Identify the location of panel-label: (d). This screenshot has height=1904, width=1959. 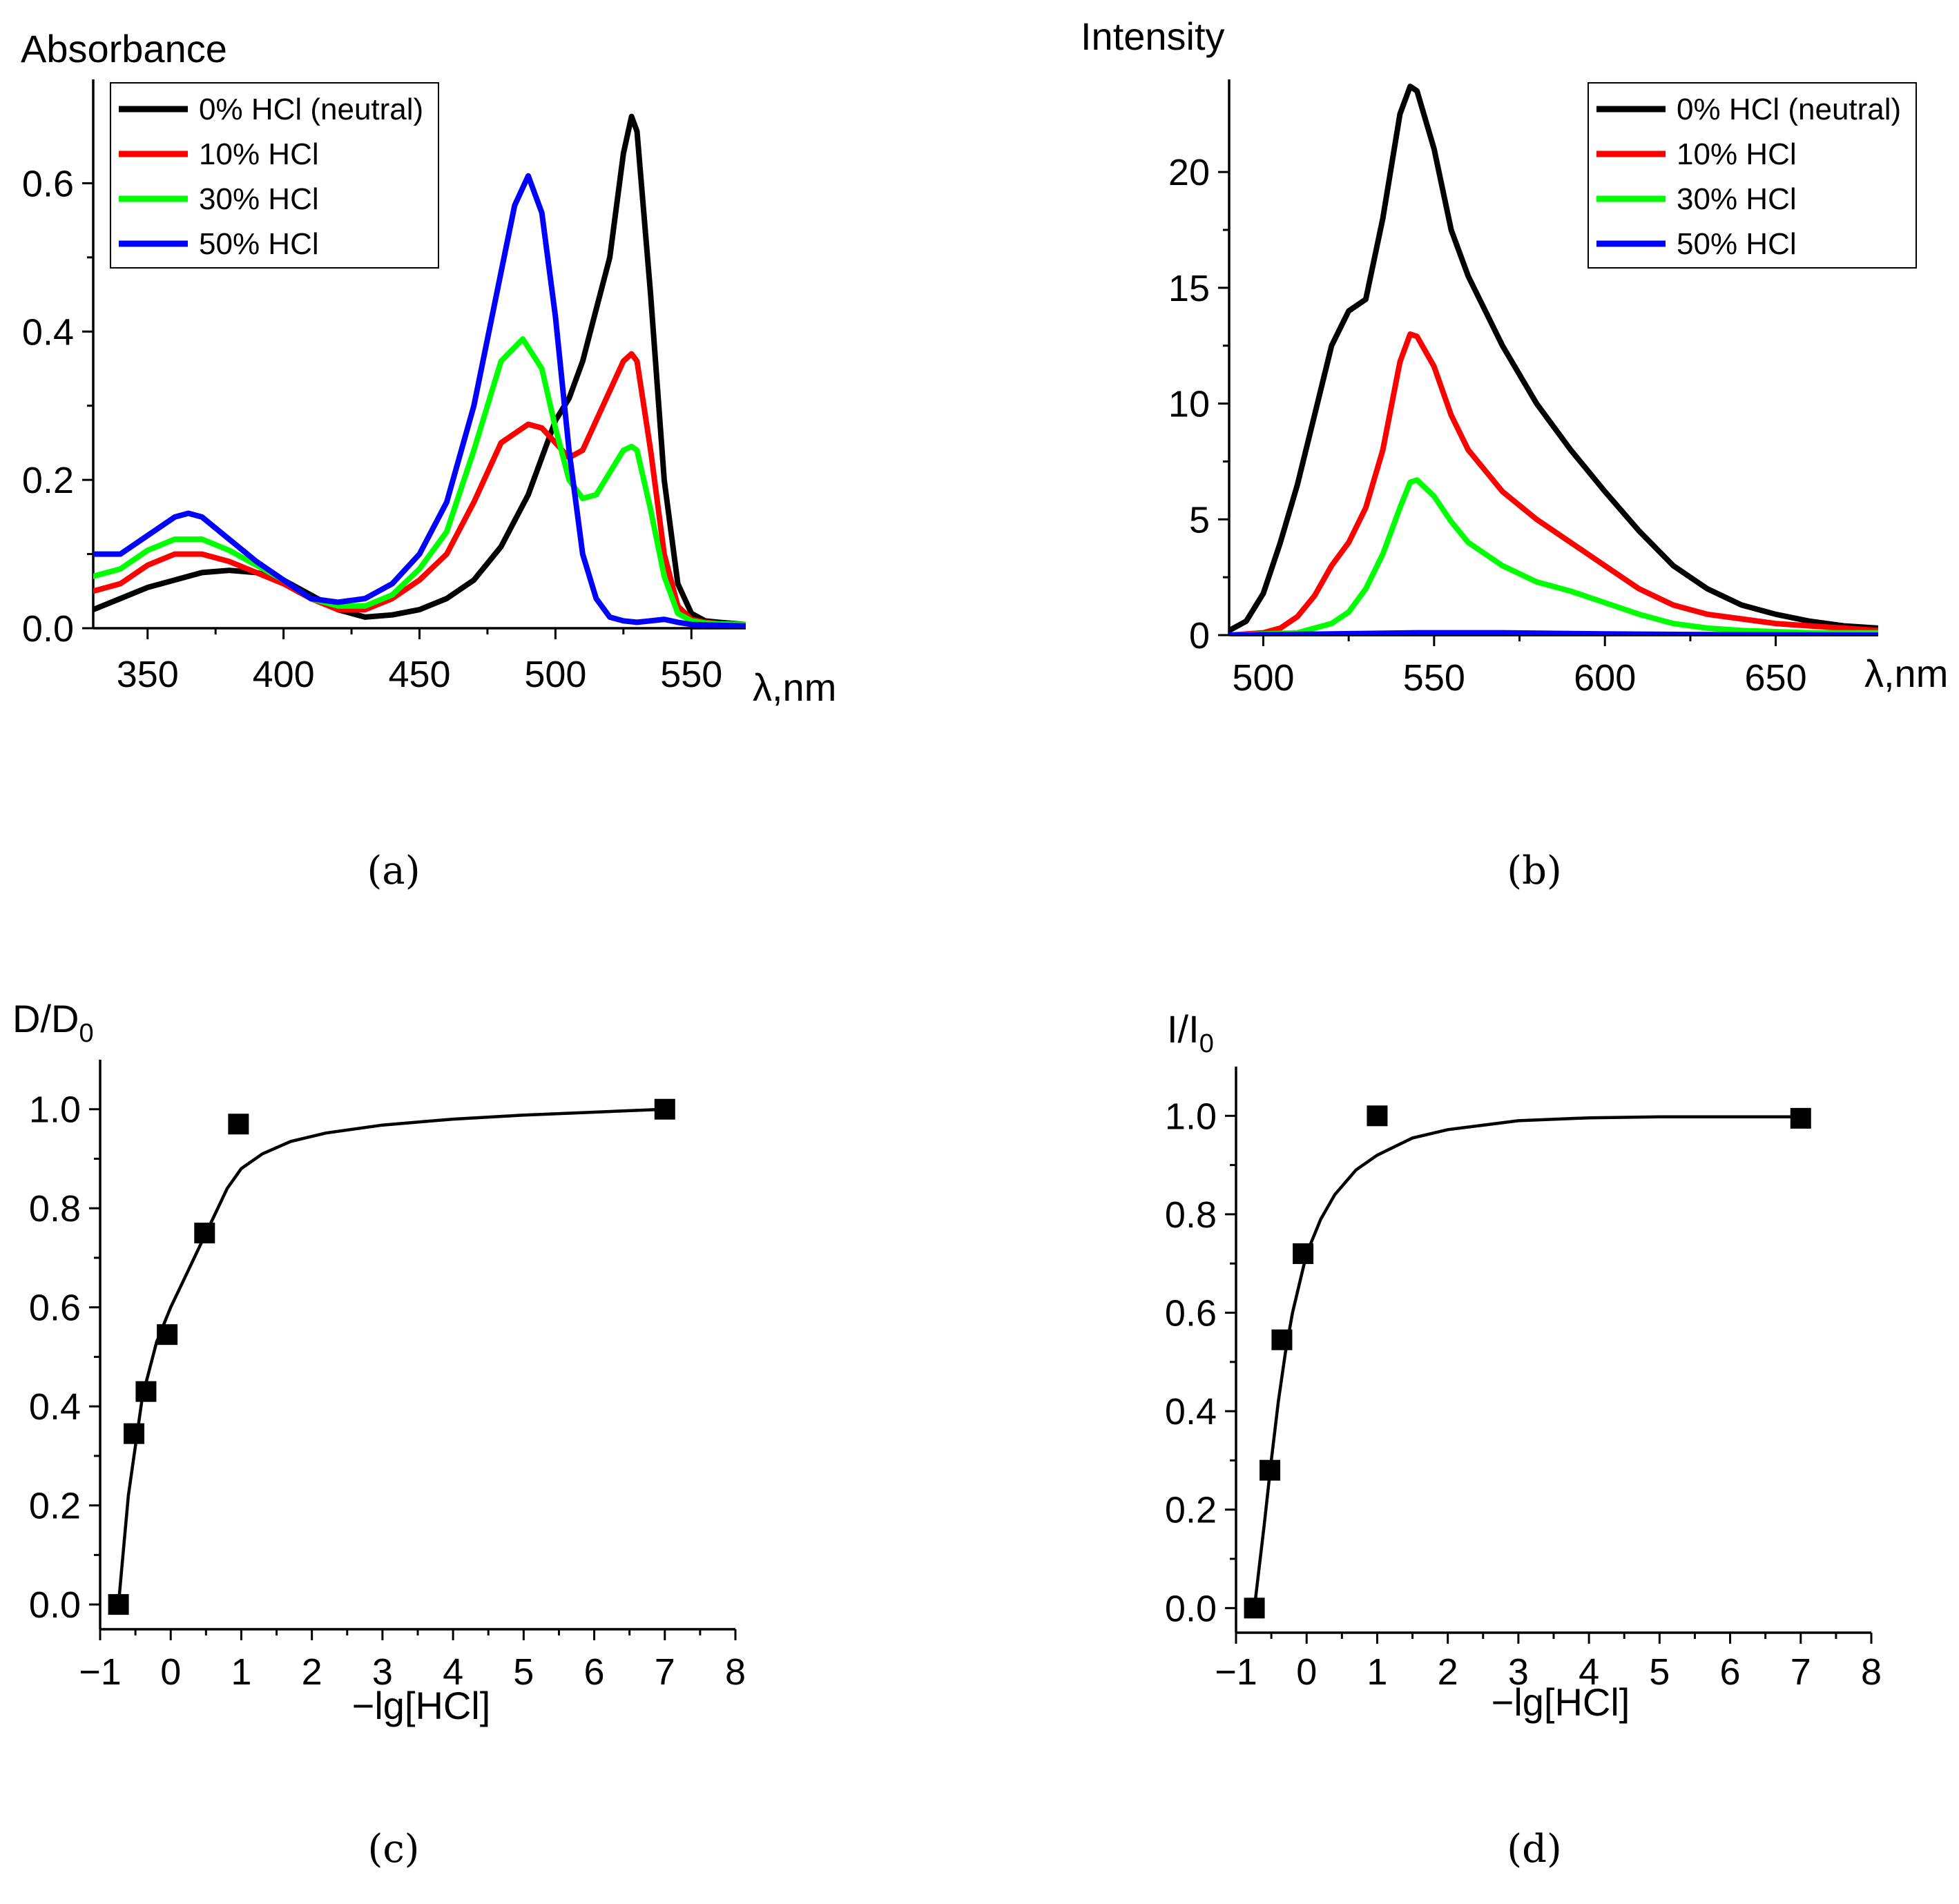
(1534, 1849).